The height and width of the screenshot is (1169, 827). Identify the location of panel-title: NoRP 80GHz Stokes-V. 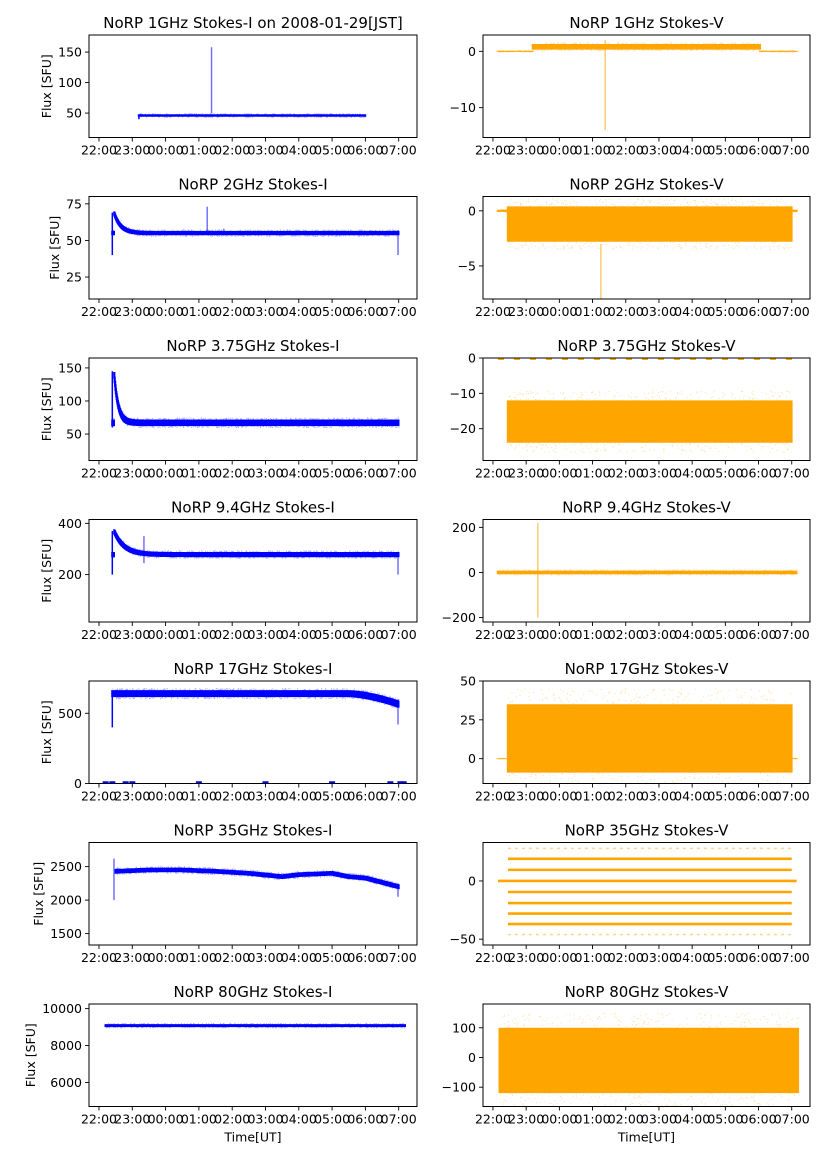
(647, 992).